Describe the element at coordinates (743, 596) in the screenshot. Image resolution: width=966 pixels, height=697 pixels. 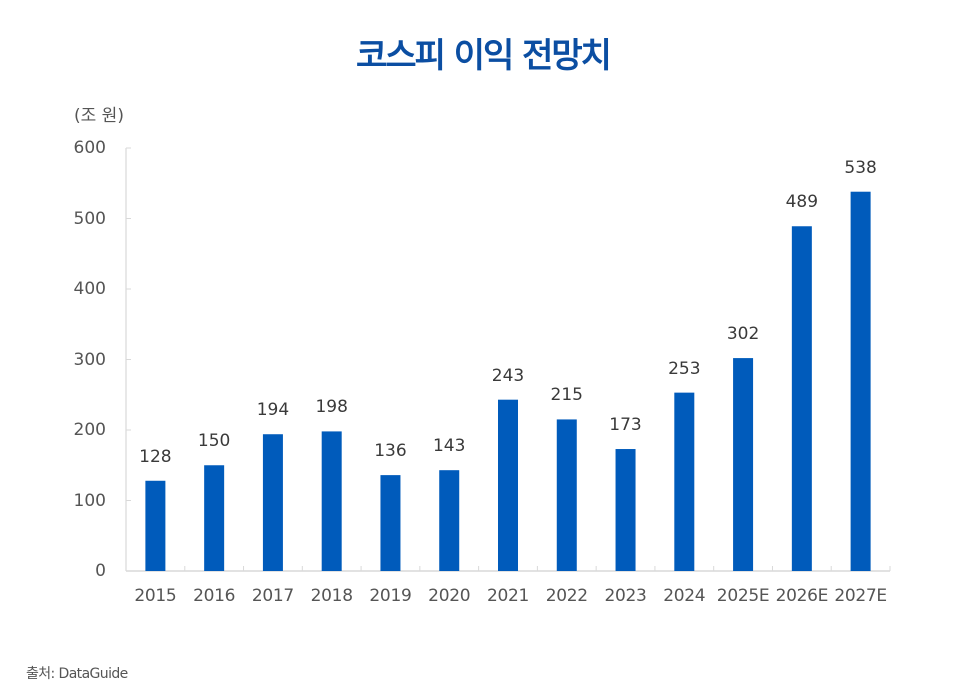
I see `x-tick-label-2025E: 2025E` at that location.